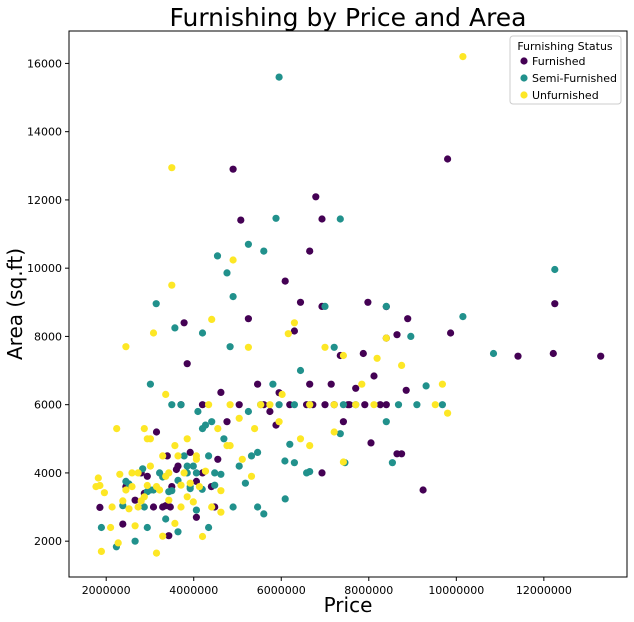  I want to click on x-tick-label: 10000000, so click(456, 590).